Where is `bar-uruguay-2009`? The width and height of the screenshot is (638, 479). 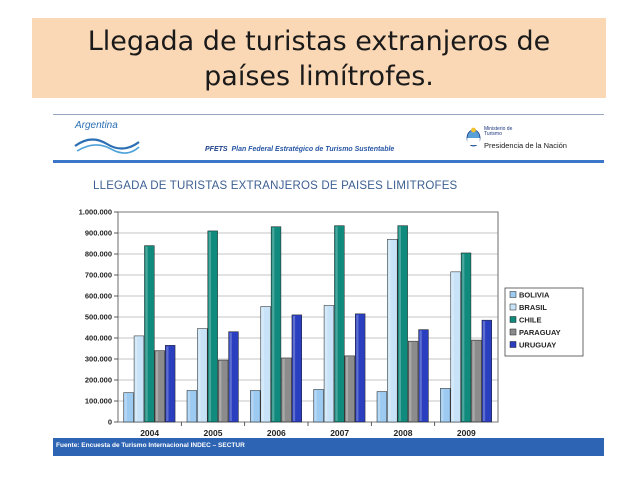
bar-uruguay-2009 is located at coordinates (486, 371).